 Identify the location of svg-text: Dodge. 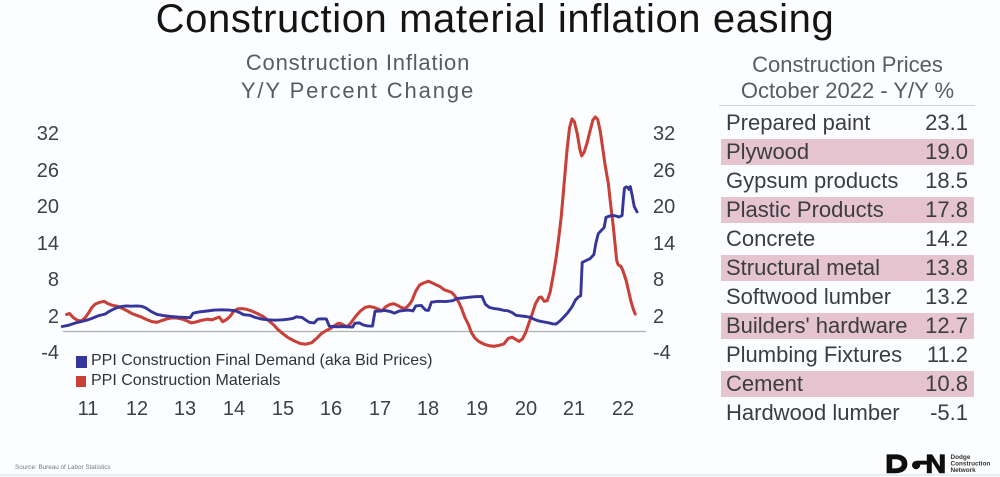
(961, 457).